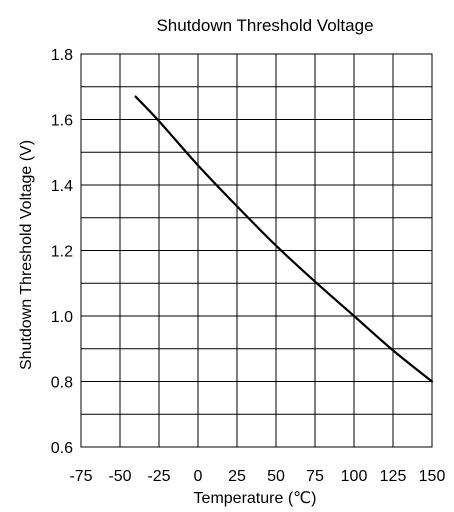 This screenshot has height=512, width=454. What do you see at coordinates (257, 476) in the screenshot?
I see `x-axis-ticks: -75 -50 -25 0 25 50 75 100 125 150` at bounding box center [257, 476].